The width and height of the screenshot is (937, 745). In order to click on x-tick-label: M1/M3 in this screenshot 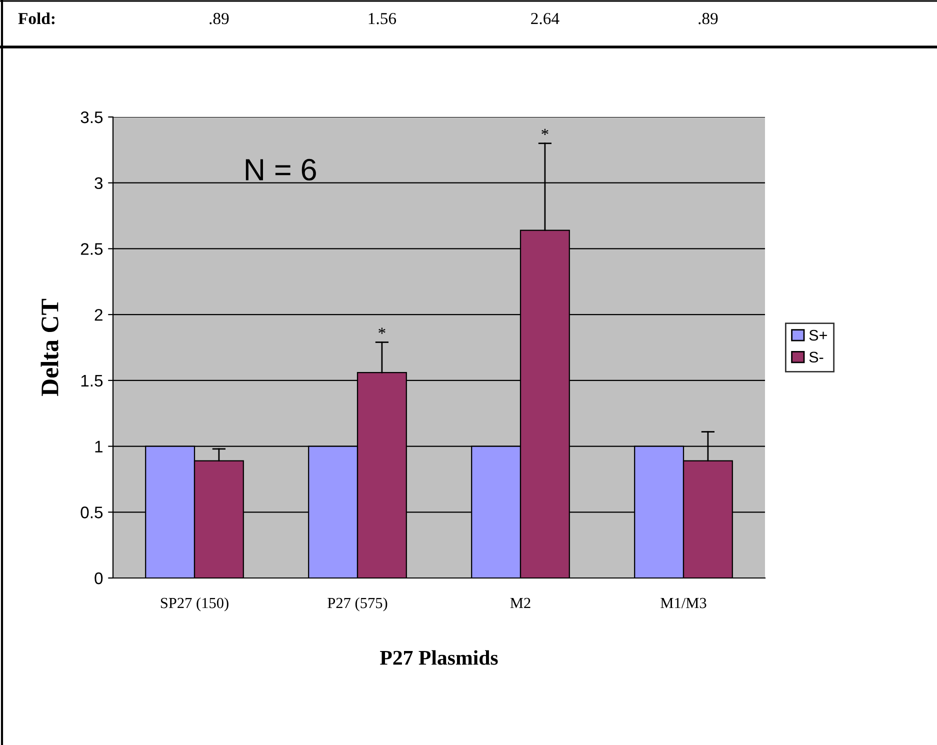, I will do `click(683, 603)`.